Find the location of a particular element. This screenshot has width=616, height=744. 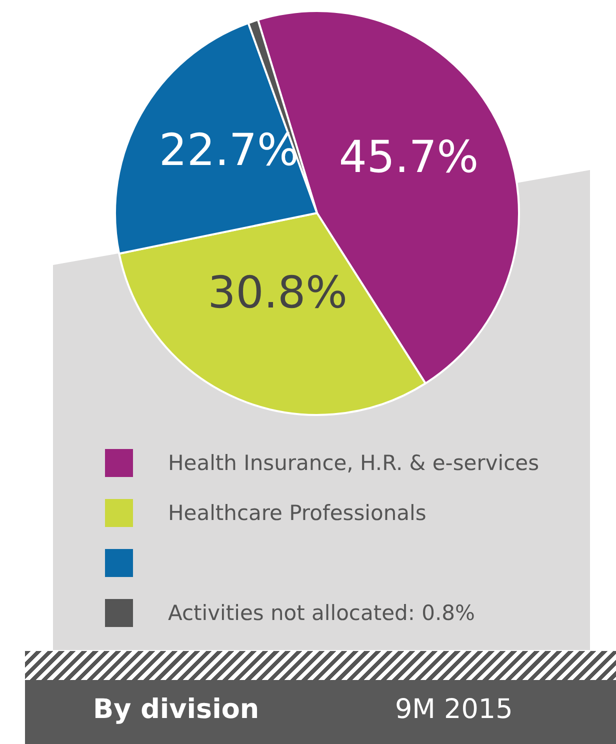

text: 9M 2015 is located at coordinates (454, 709).